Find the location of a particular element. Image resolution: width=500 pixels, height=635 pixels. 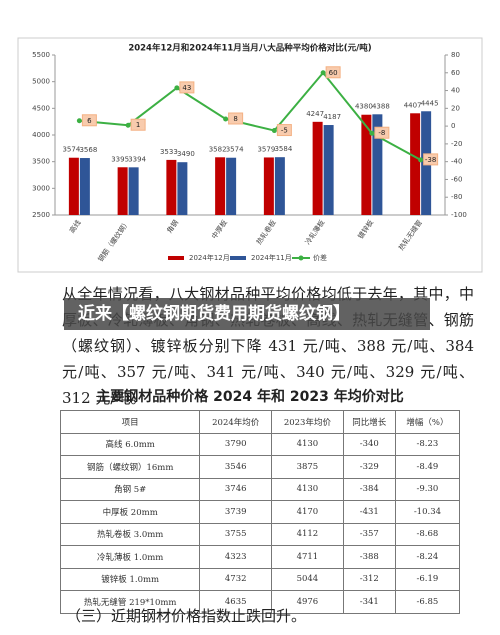

table-cell: -357 is located at coordinates (369, 534).